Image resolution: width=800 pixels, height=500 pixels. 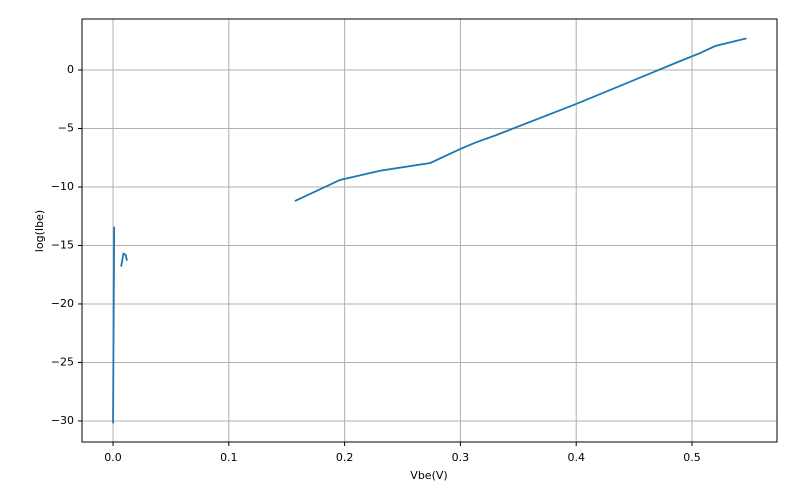 I want to click on x-tick-label: 0.3, so click(x=461, y=457).